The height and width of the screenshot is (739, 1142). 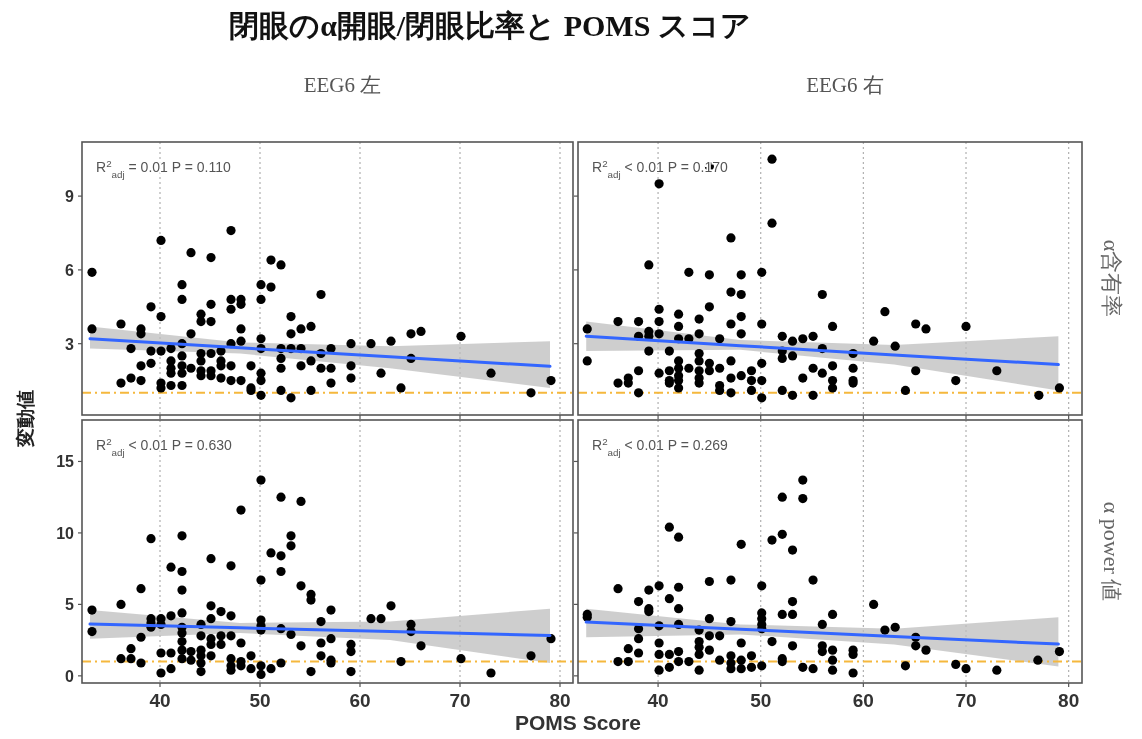 I want to click on y2-axis-title: α power 値, so click(x=1111, y=551).